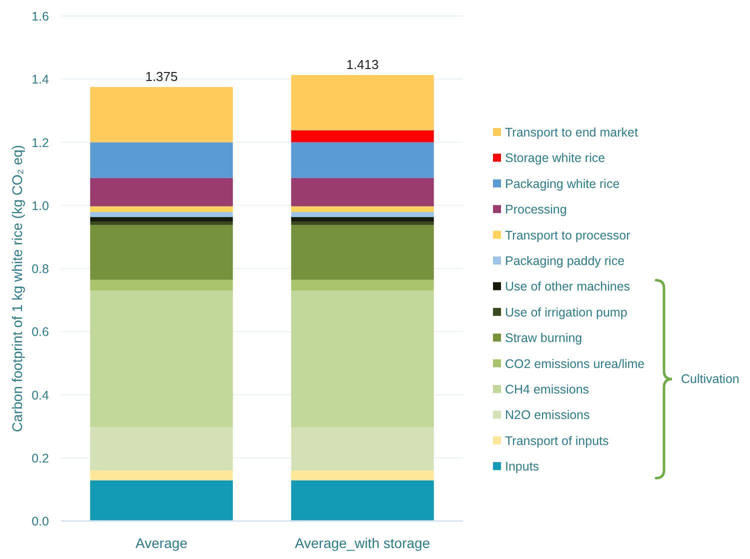  Describe the element at coordinates (566, 312) in the screenshot. I see `legend-label: Use of irrigation pump` at that location.